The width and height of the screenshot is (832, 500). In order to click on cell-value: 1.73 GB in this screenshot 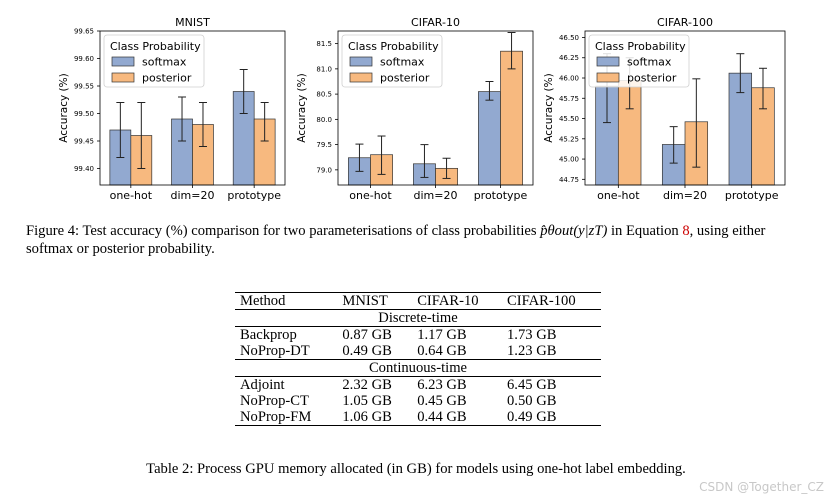, I will do `click(532, 335)`.